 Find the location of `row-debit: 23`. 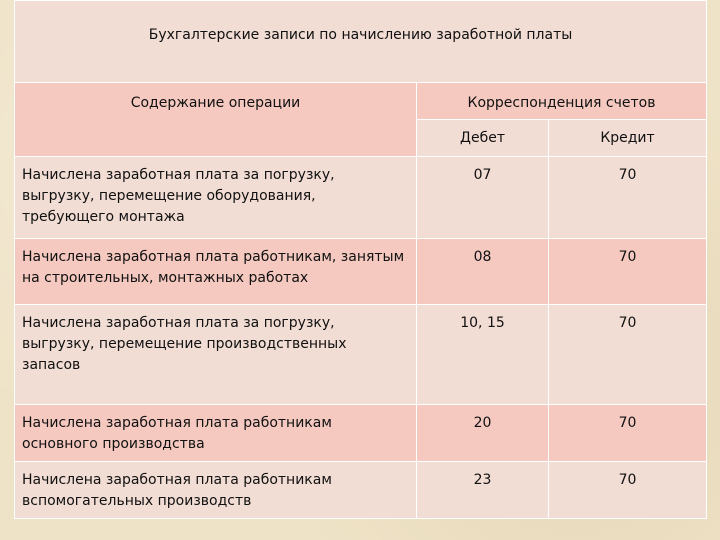

row-debit: 23 is located at coordinates (482, 490).